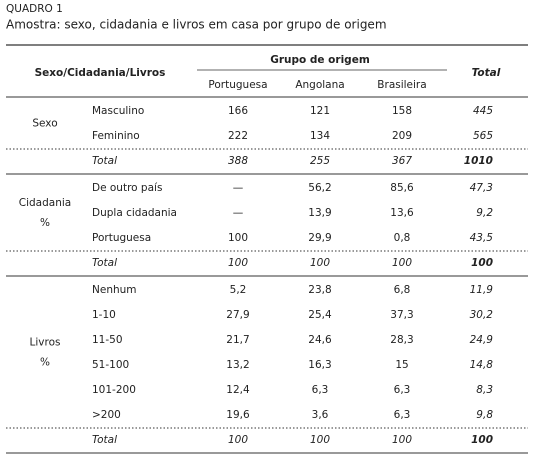 The width and height of the screenshot is (533, 458). I want to click on total-cell: 565, so click(483, 136).